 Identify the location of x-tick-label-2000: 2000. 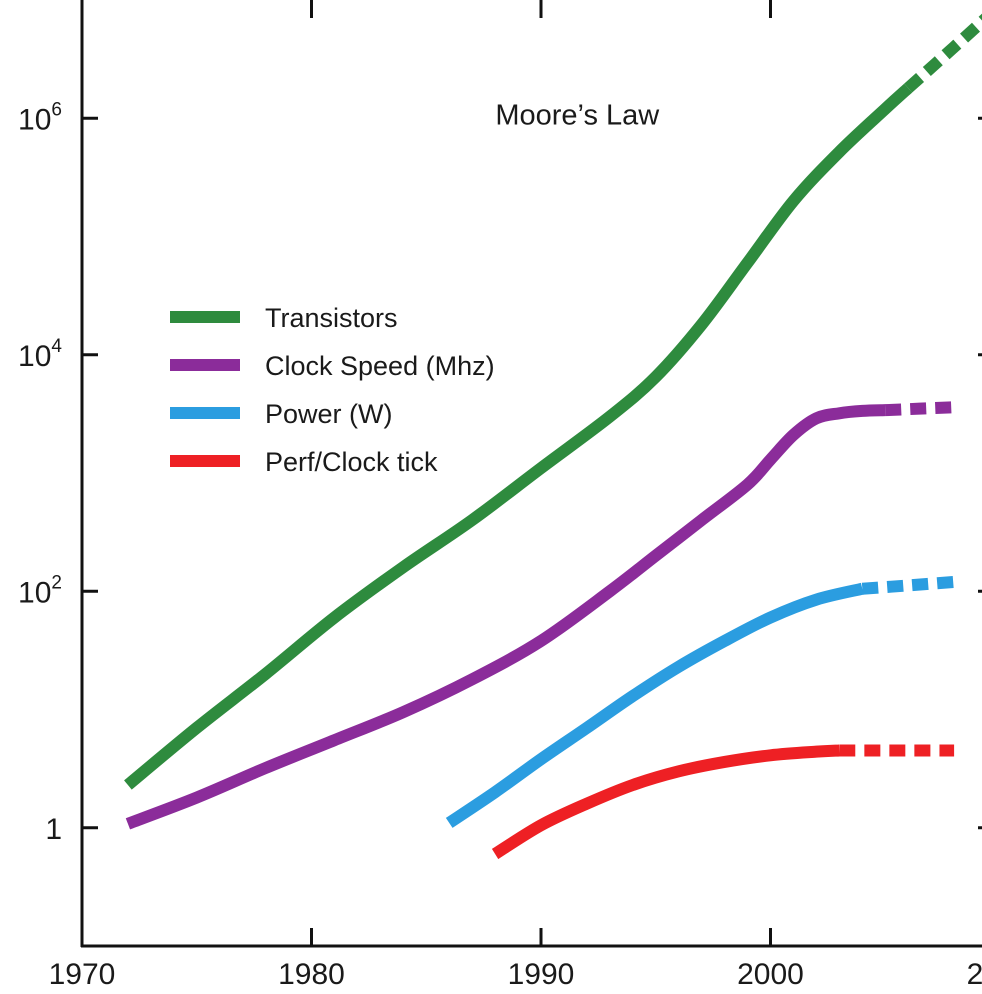
(770, 974).